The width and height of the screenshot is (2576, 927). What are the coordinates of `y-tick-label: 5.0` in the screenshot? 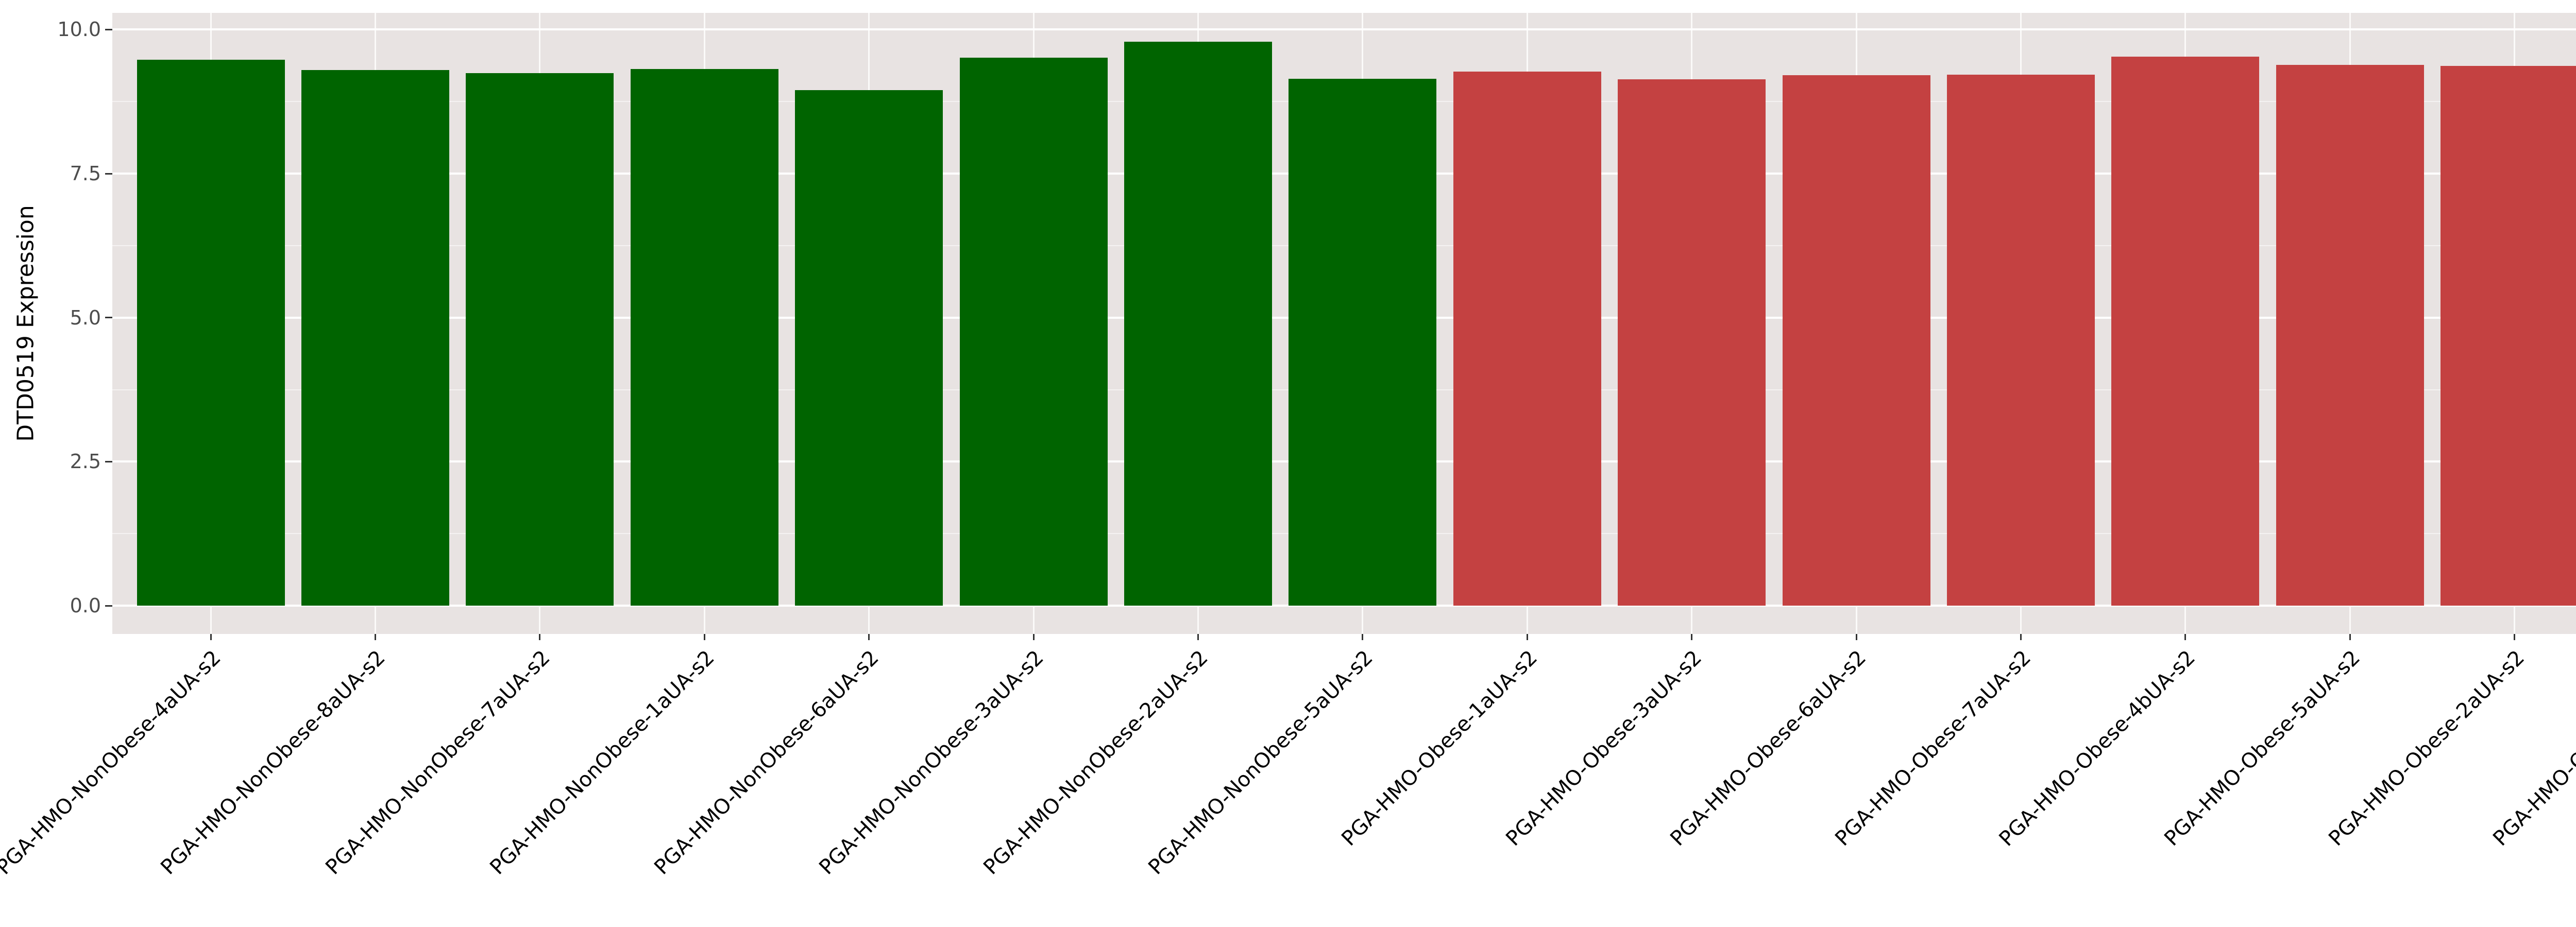 It's located at (85, 317).